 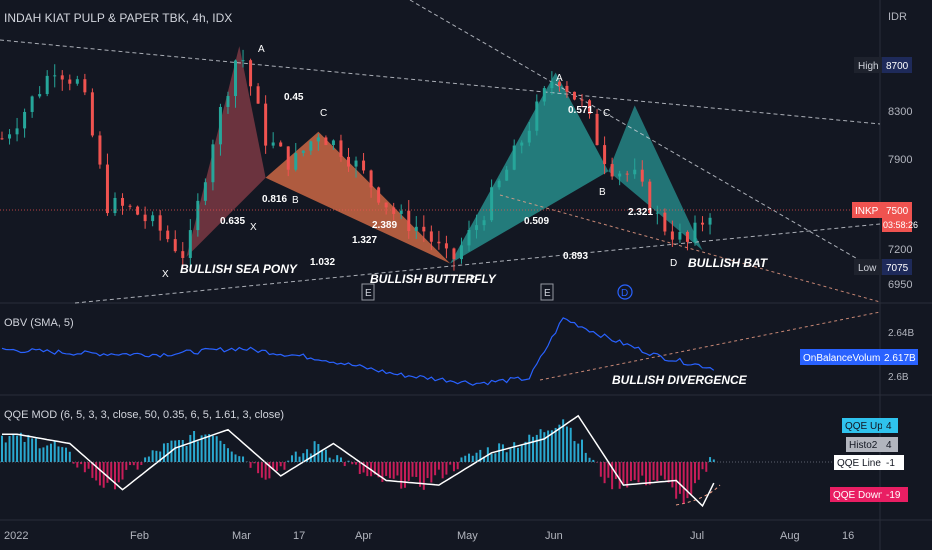 I want to click on qqe-legend-label: QQE Down, so click(x=858, y=495).